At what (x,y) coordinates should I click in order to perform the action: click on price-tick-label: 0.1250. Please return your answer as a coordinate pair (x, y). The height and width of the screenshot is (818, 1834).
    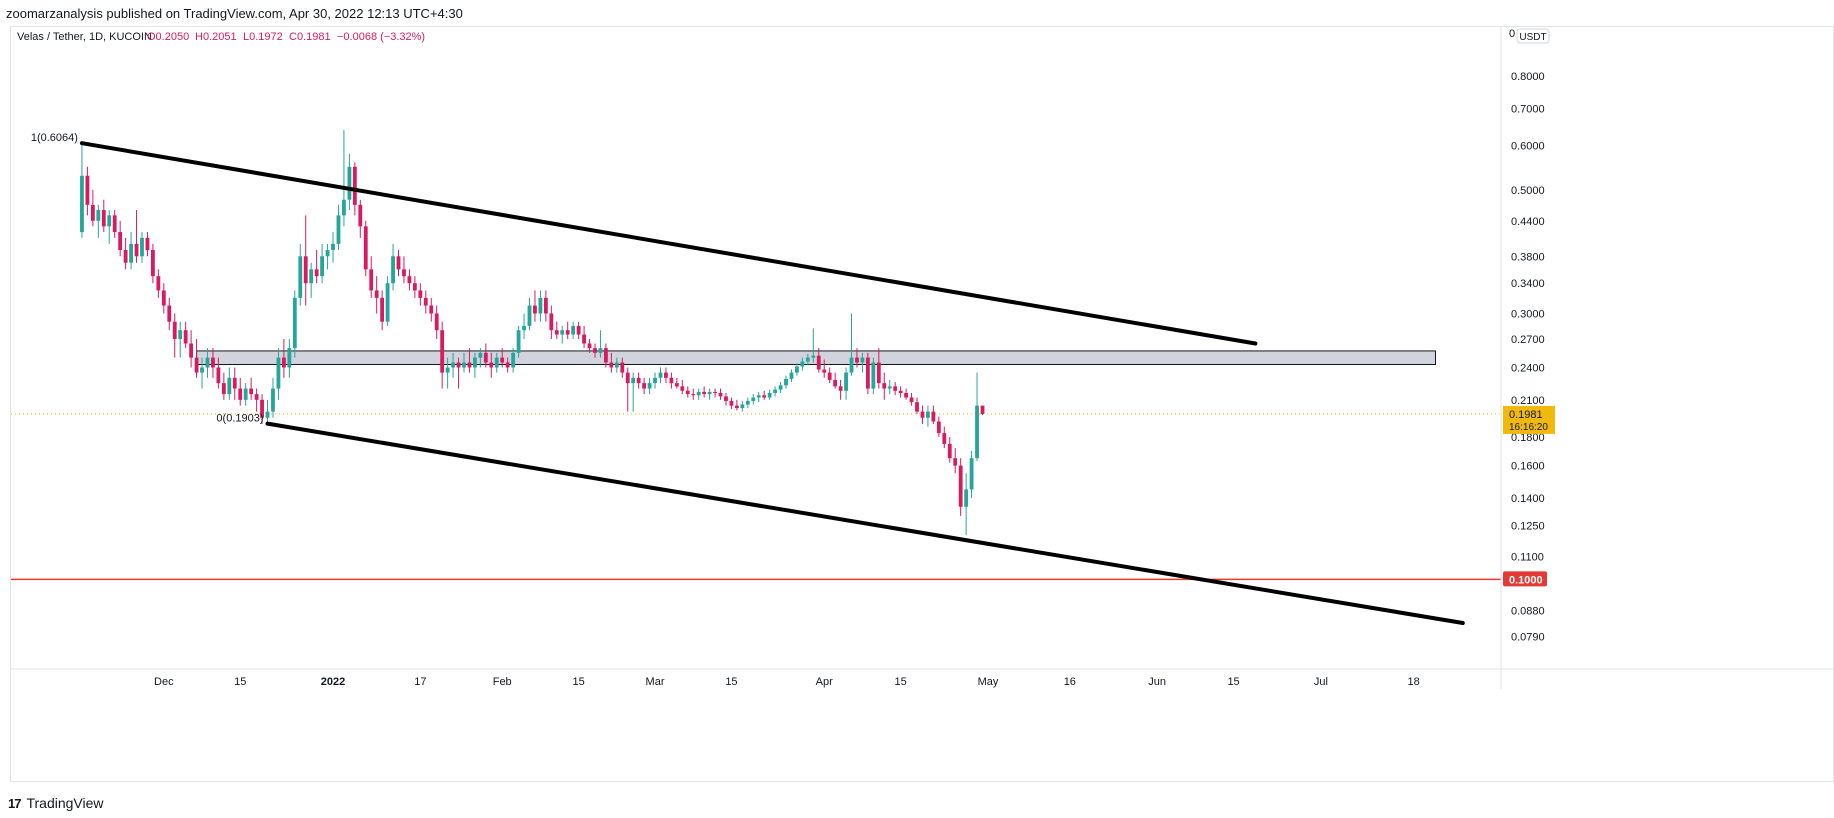
    Looking at the image, I should click on (1528, 526).